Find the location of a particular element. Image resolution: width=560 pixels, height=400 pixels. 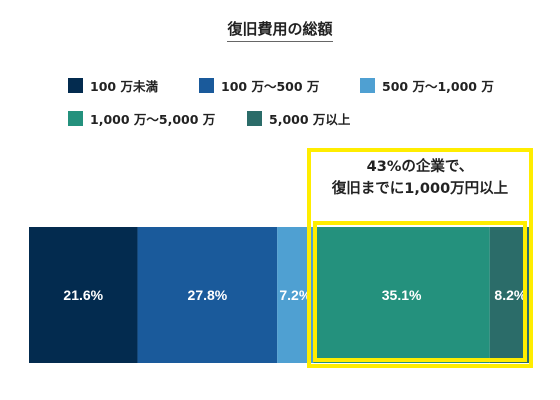

legend-item-5m-10m: 500 万～1,000 万 is located at coordinates (427, 85).